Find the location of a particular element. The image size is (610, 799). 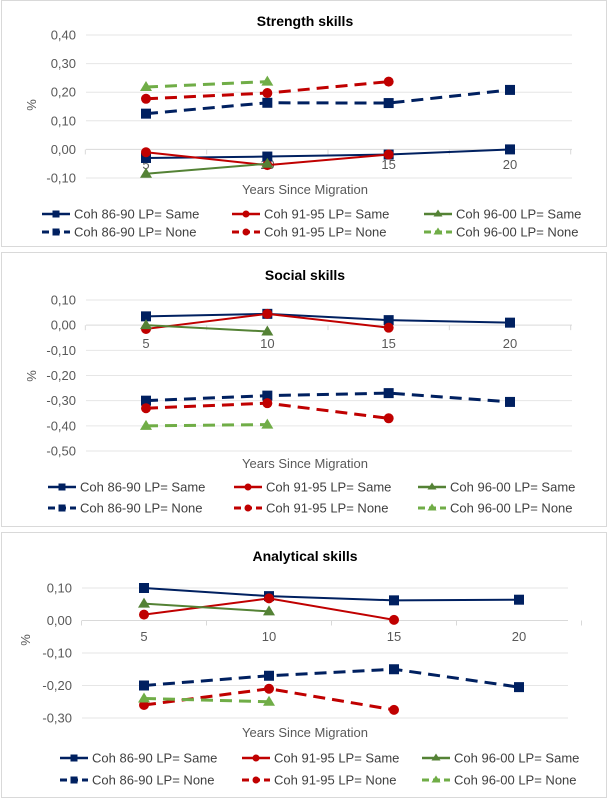

chart-title: Social skills is located at coordinates (305, 275).